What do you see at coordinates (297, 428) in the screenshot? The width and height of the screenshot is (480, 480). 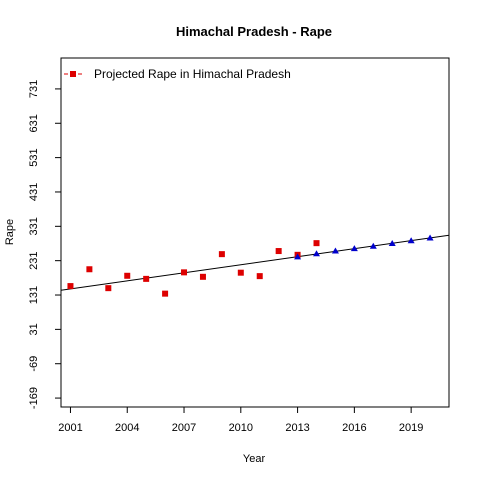 I see `x-tick-label: 2013` at bounding box center [297, 428].